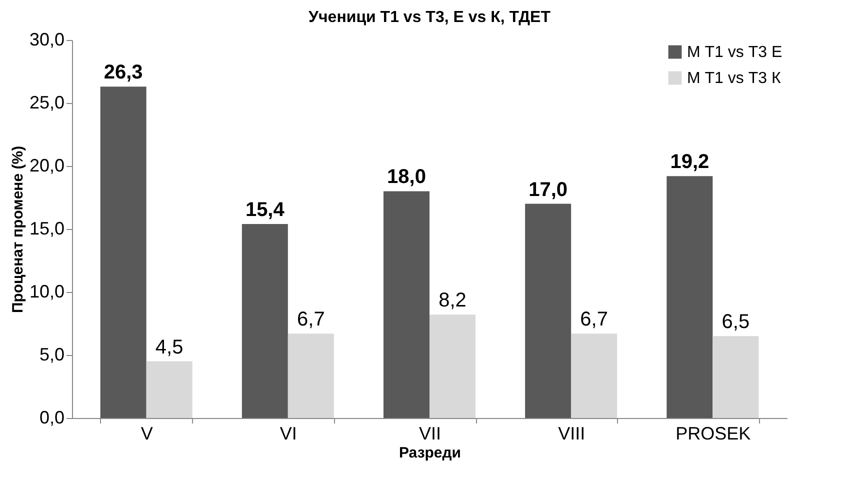  I want to click on x-tick-label: VII, so click(430, 434).